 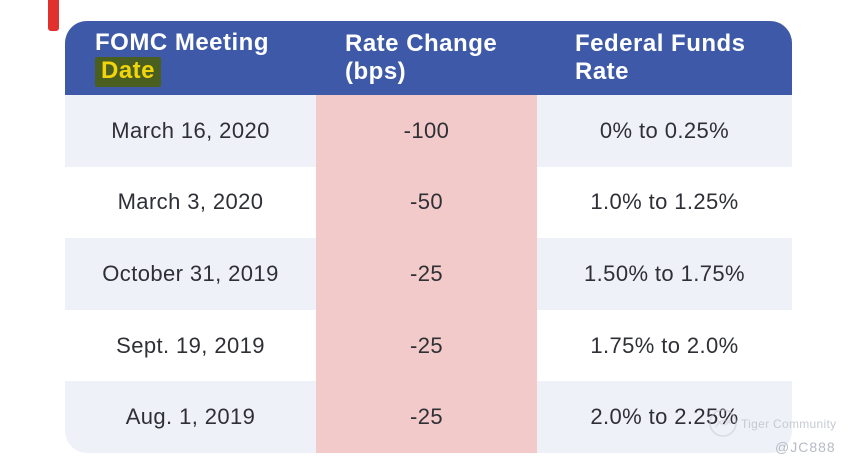 I want to click on fed-funds-rate-cell: 0% to 0.25%, so click(x=664, y=131).